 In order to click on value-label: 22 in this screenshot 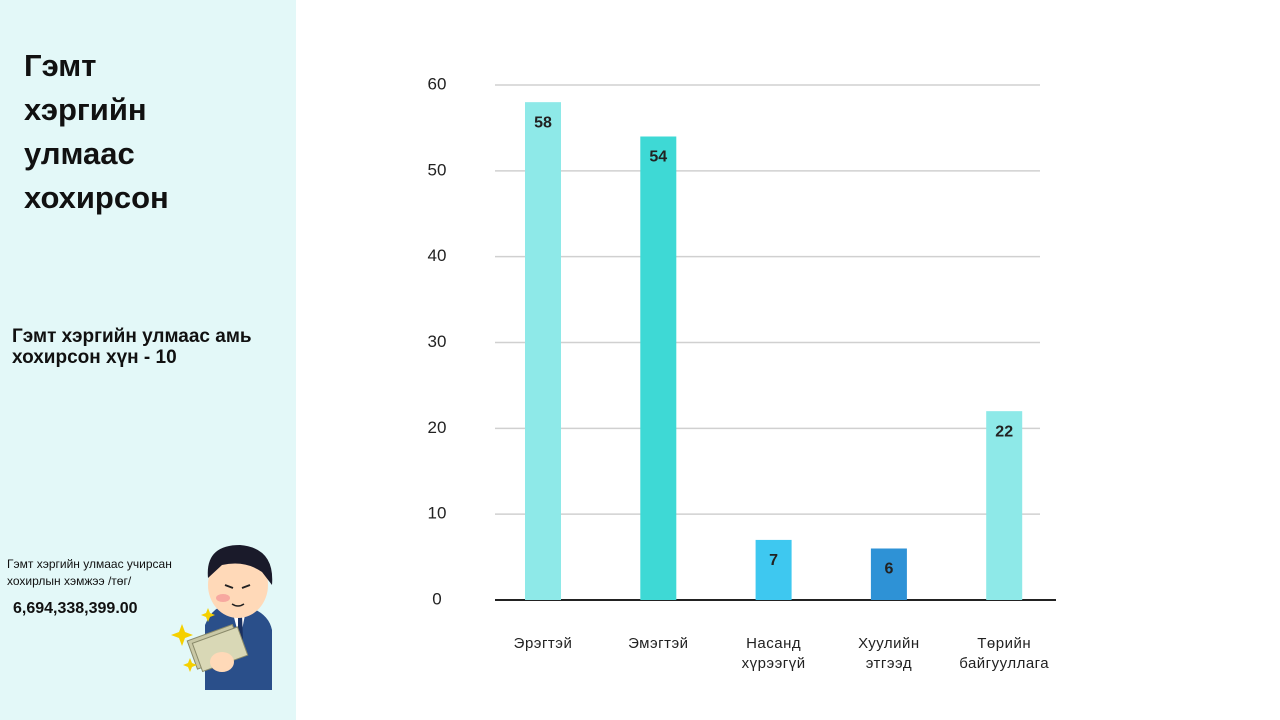, I will do `click(1004, 431)`.